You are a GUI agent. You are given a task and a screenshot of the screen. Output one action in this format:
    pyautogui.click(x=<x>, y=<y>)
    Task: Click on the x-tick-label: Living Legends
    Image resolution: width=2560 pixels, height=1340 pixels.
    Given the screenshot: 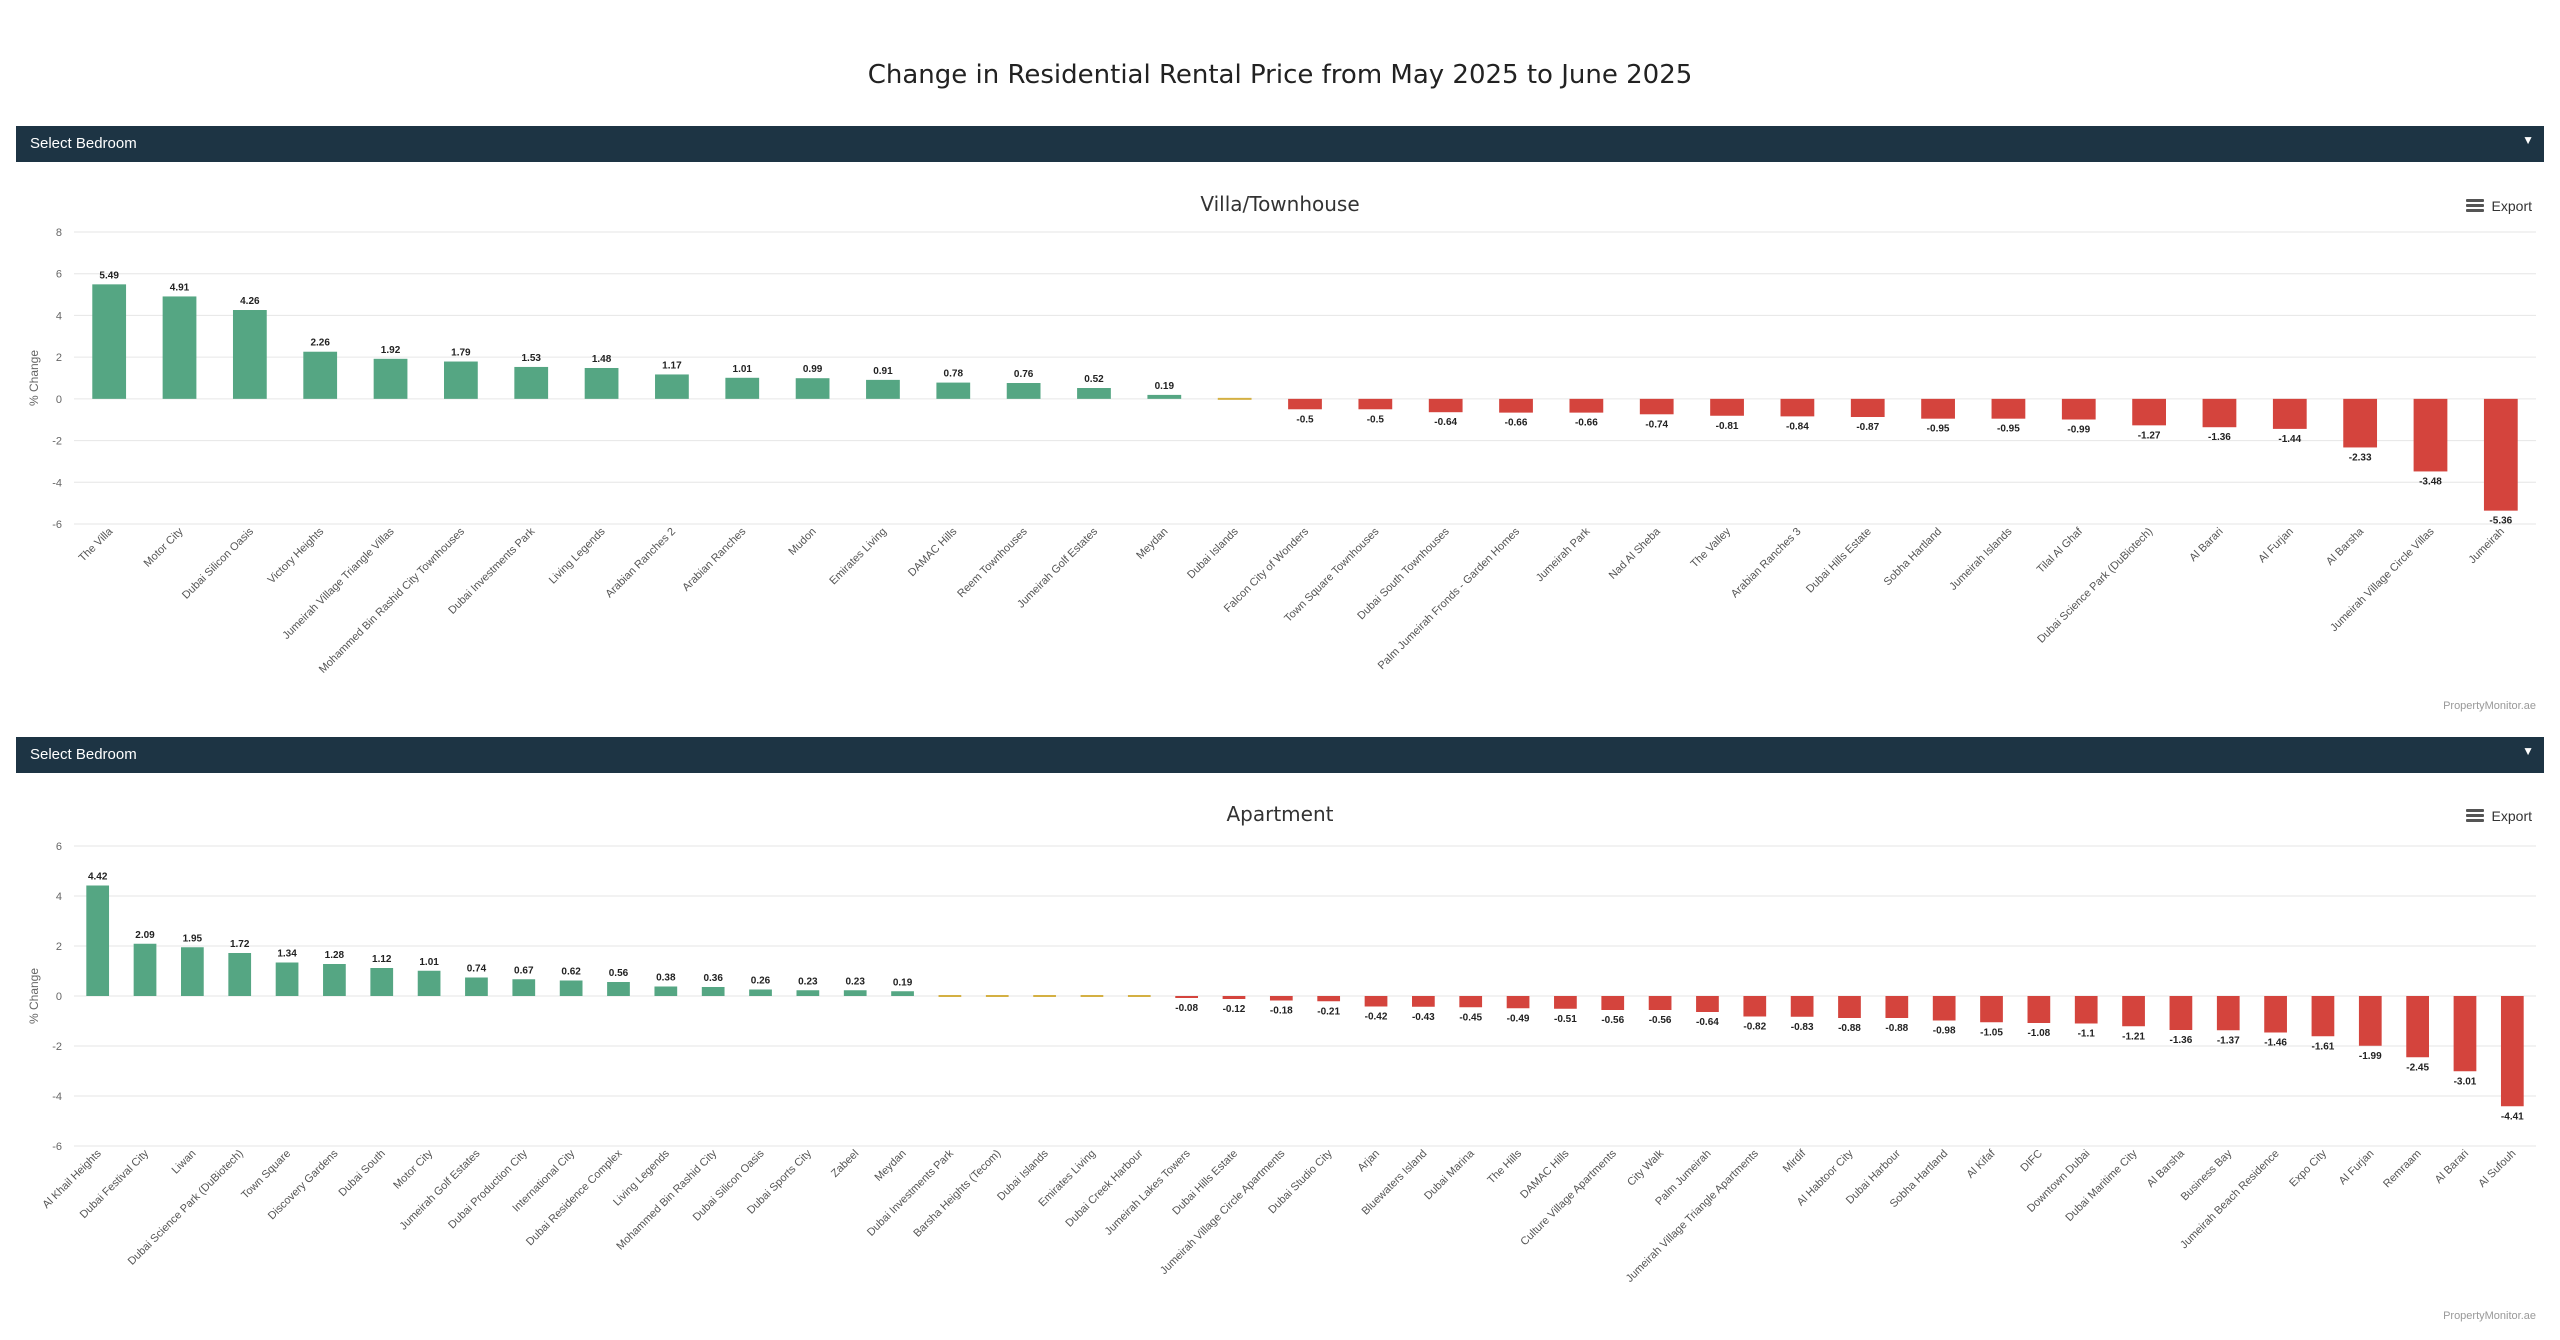 What is the action you would take?
    pyautogui.click(x=577, y=555)
    